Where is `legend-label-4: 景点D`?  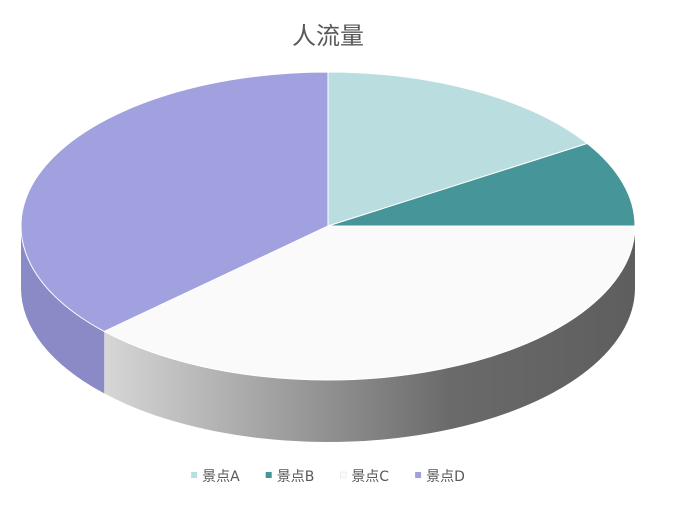 legend-label-4: 景点D is located at coordinates (445, 477).